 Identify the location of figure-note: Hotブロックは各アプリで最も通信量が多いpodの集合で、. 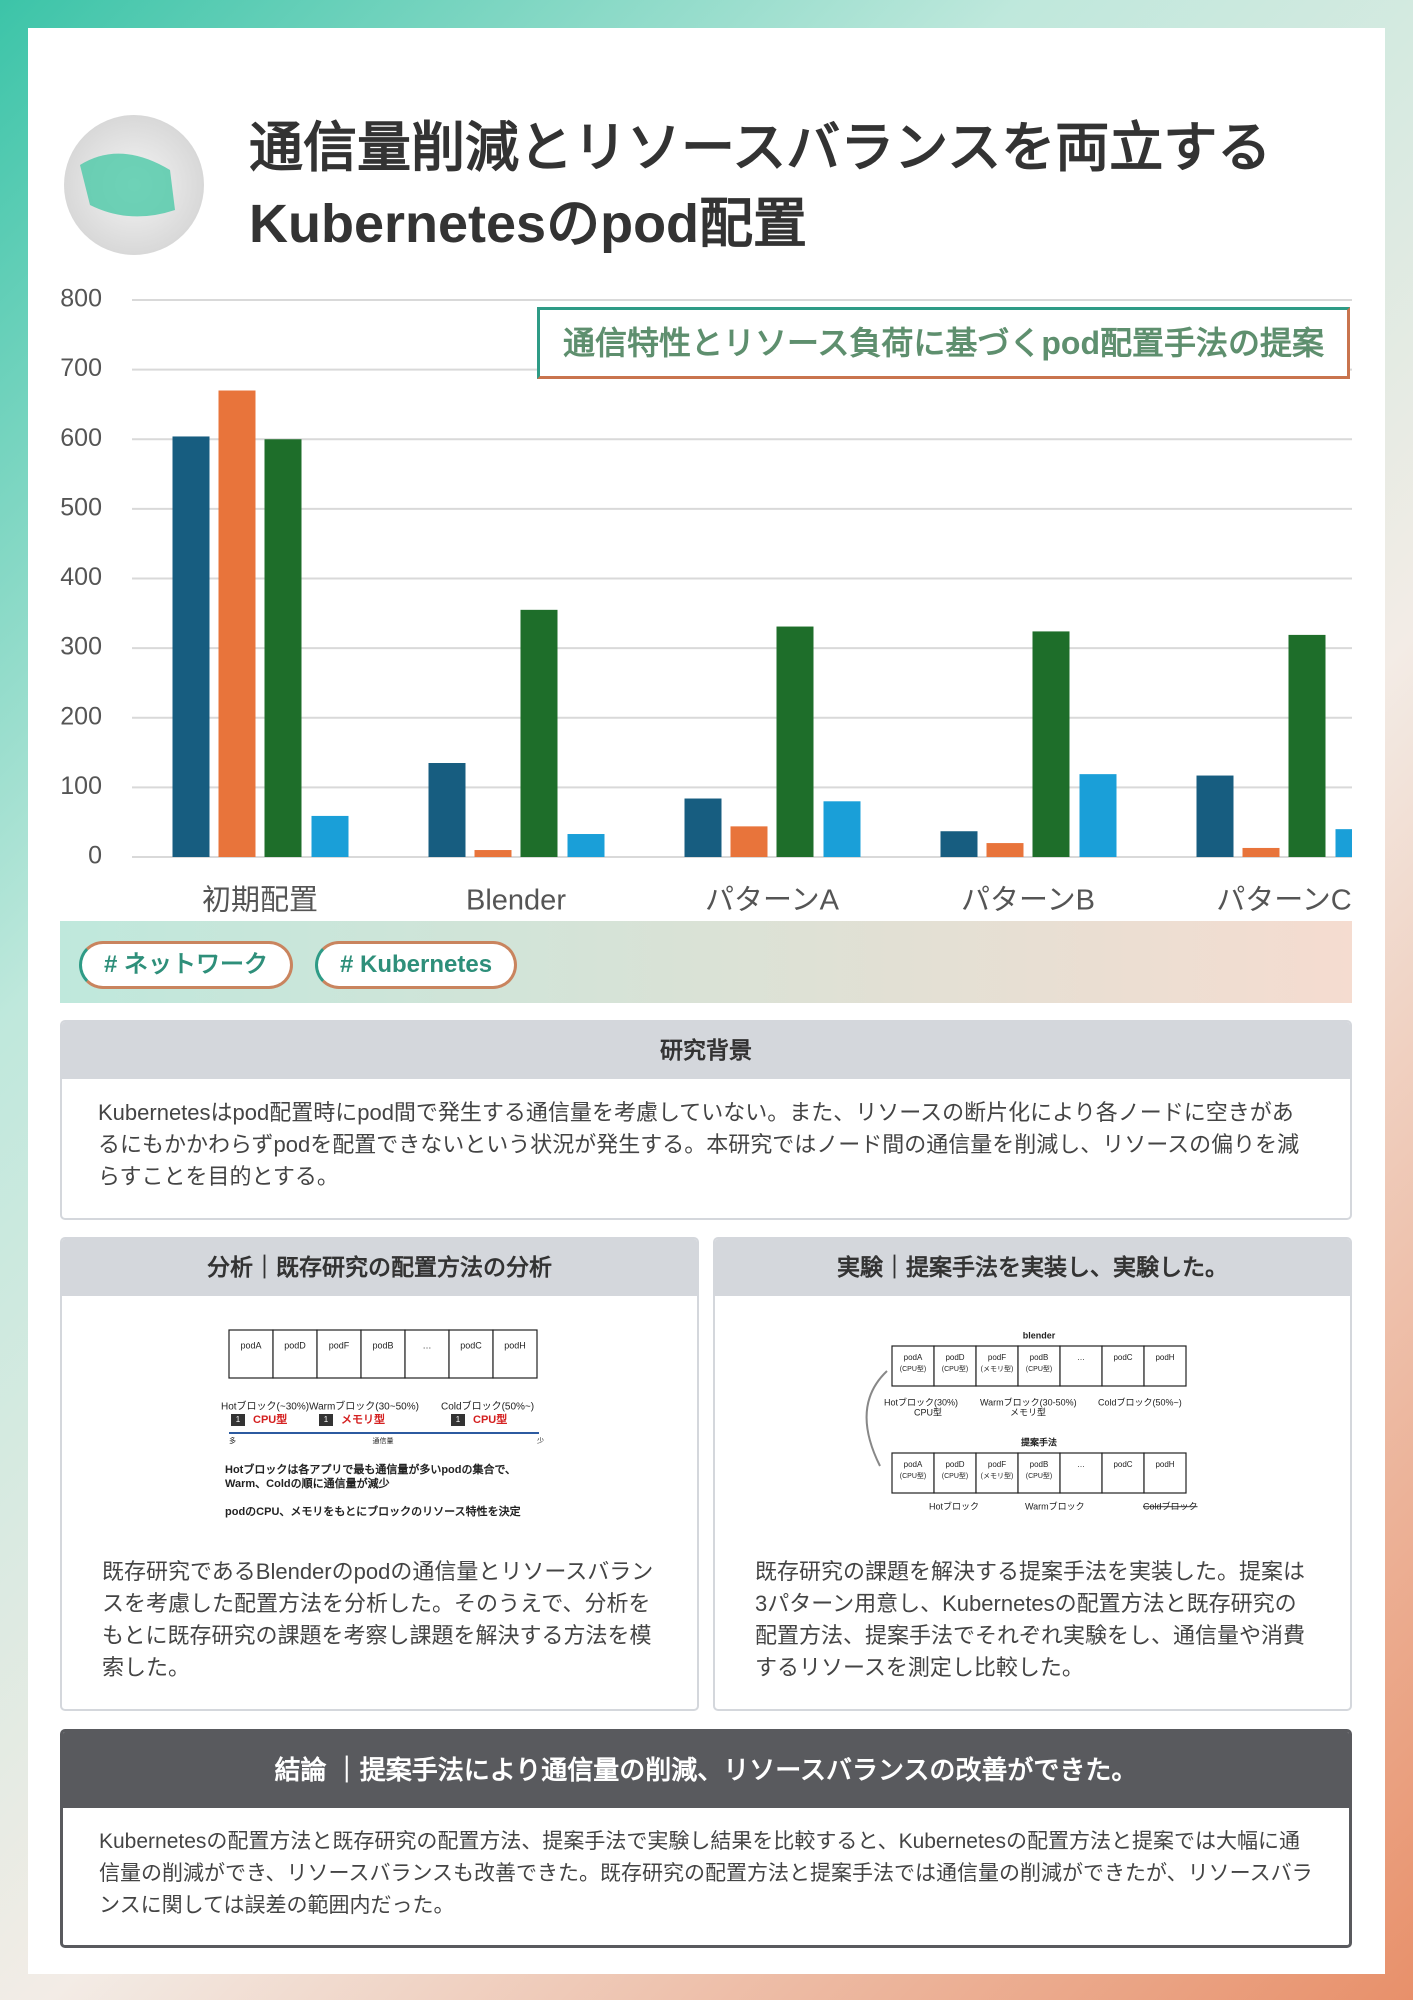
(370, 1469).